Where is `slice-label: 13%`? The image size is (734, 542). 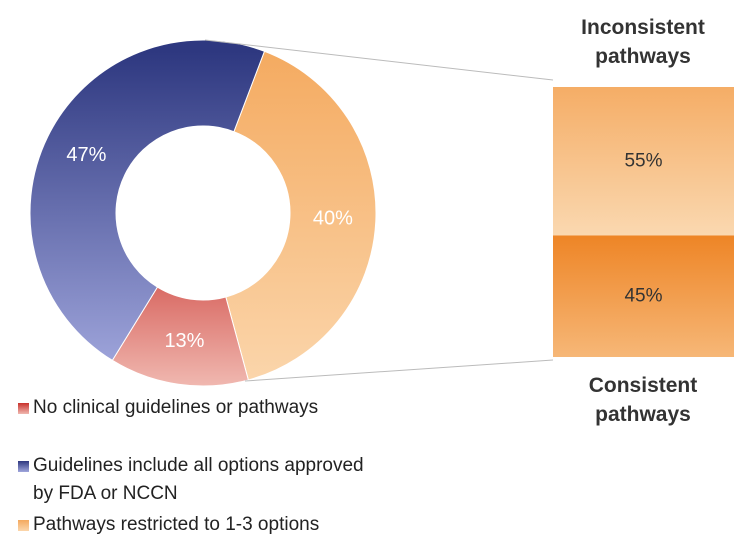 slice-label: 13% is located at coordinates (184, 341).